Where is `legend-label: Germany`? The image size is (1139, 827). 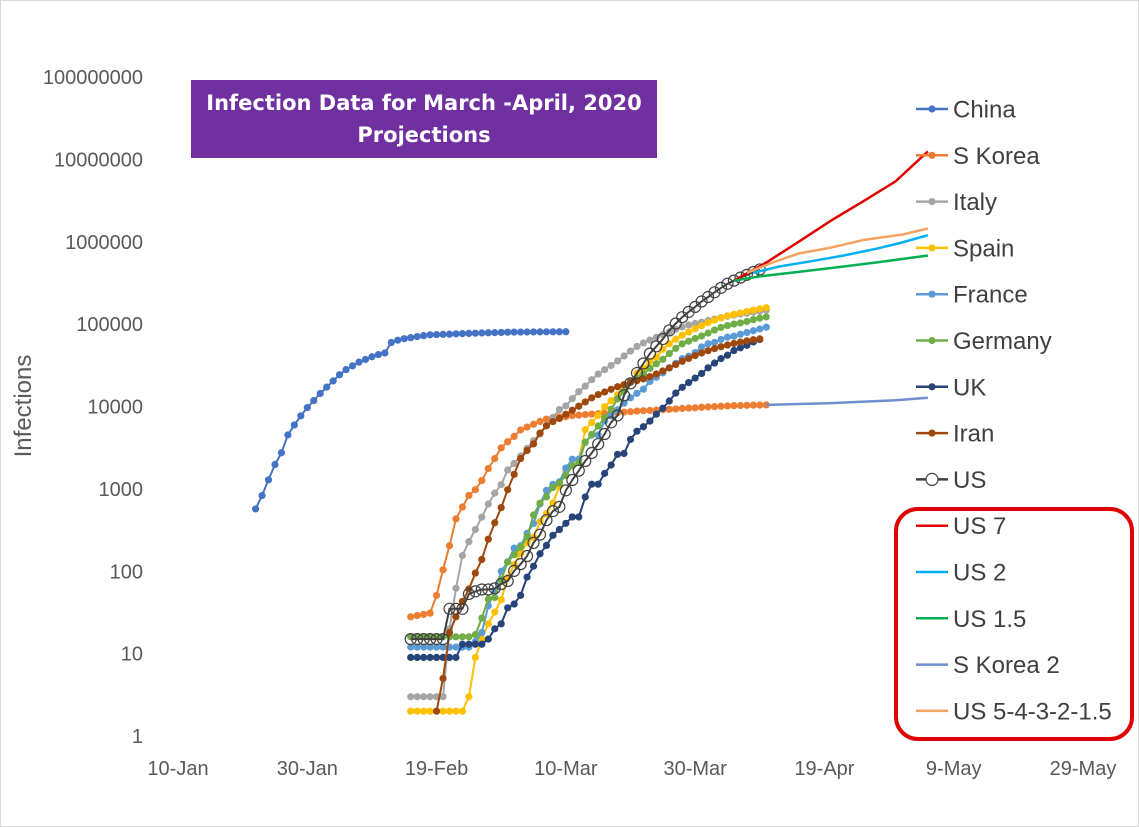
legend-label: Germany is located at coordinates (1002, 341).